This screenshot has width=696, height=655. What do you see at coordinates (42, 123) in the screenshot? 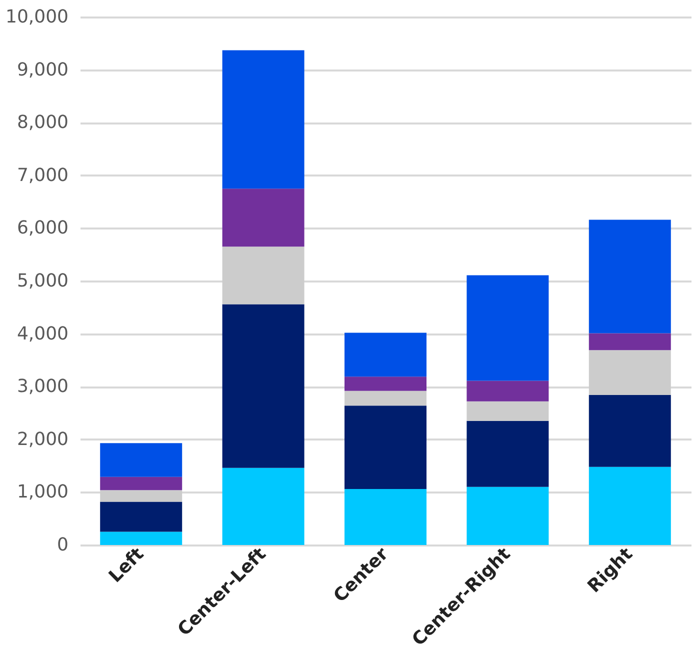
I see `y-tick-label: 8,000` at bounding box center [42, 123].